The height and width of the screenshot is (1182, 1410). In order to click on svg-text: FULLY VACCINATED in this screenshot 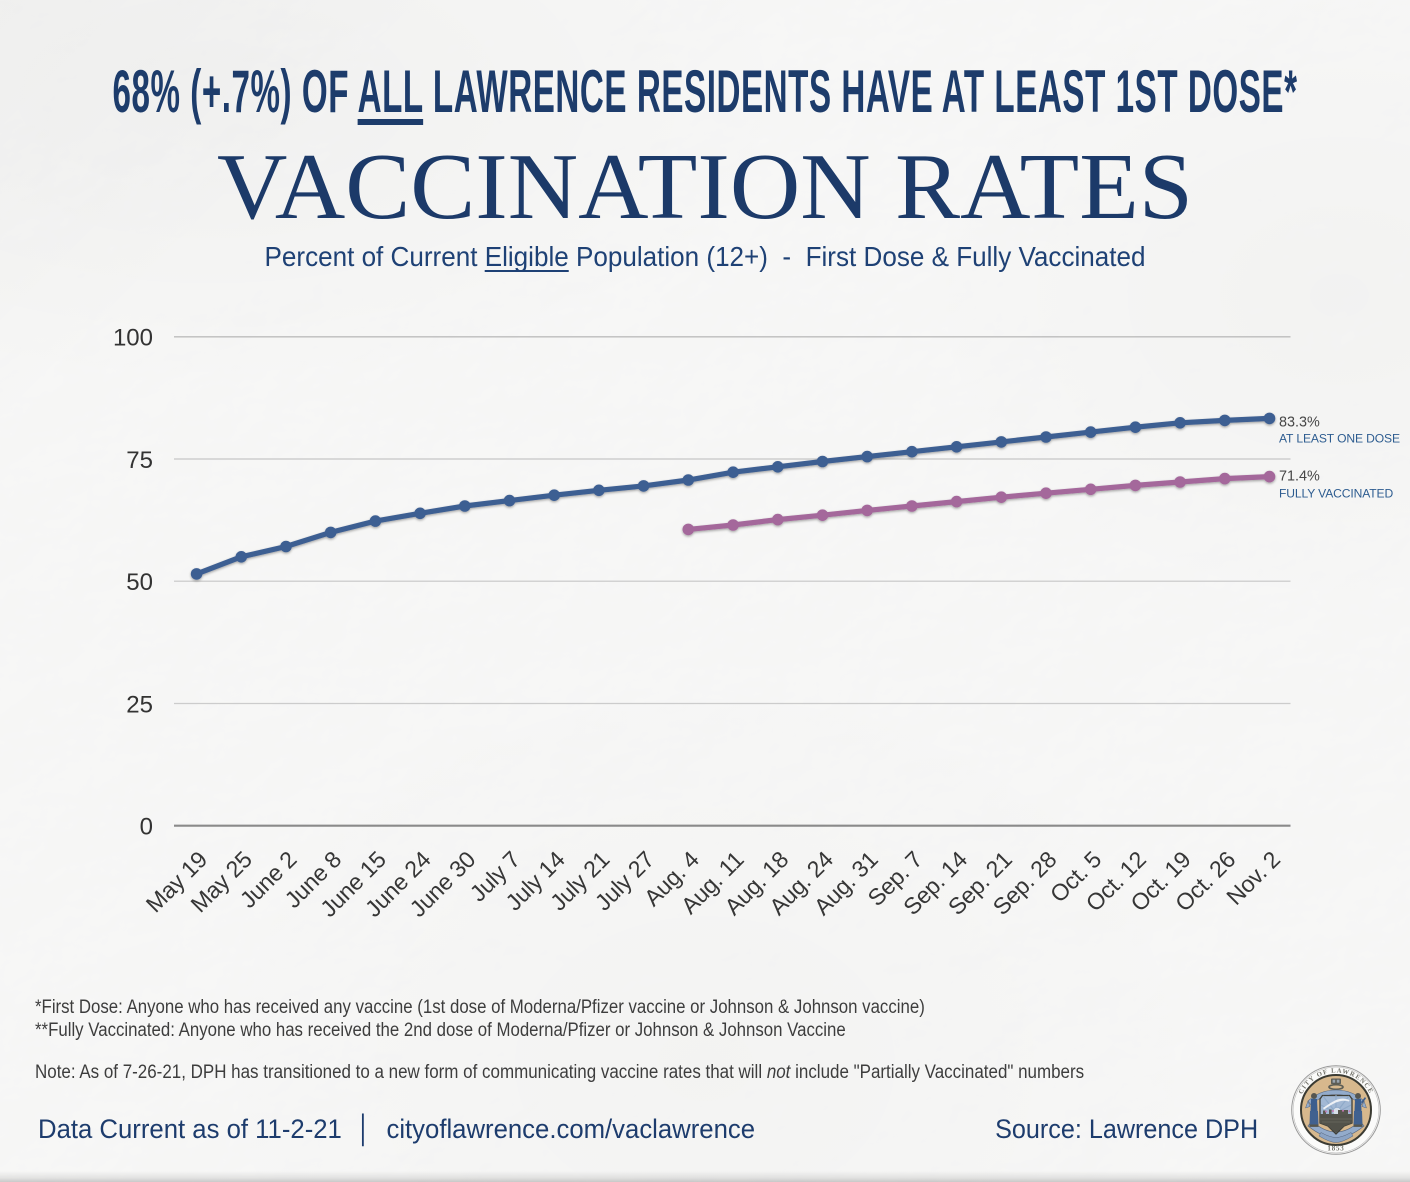, I will do `click(1336, 494)`.